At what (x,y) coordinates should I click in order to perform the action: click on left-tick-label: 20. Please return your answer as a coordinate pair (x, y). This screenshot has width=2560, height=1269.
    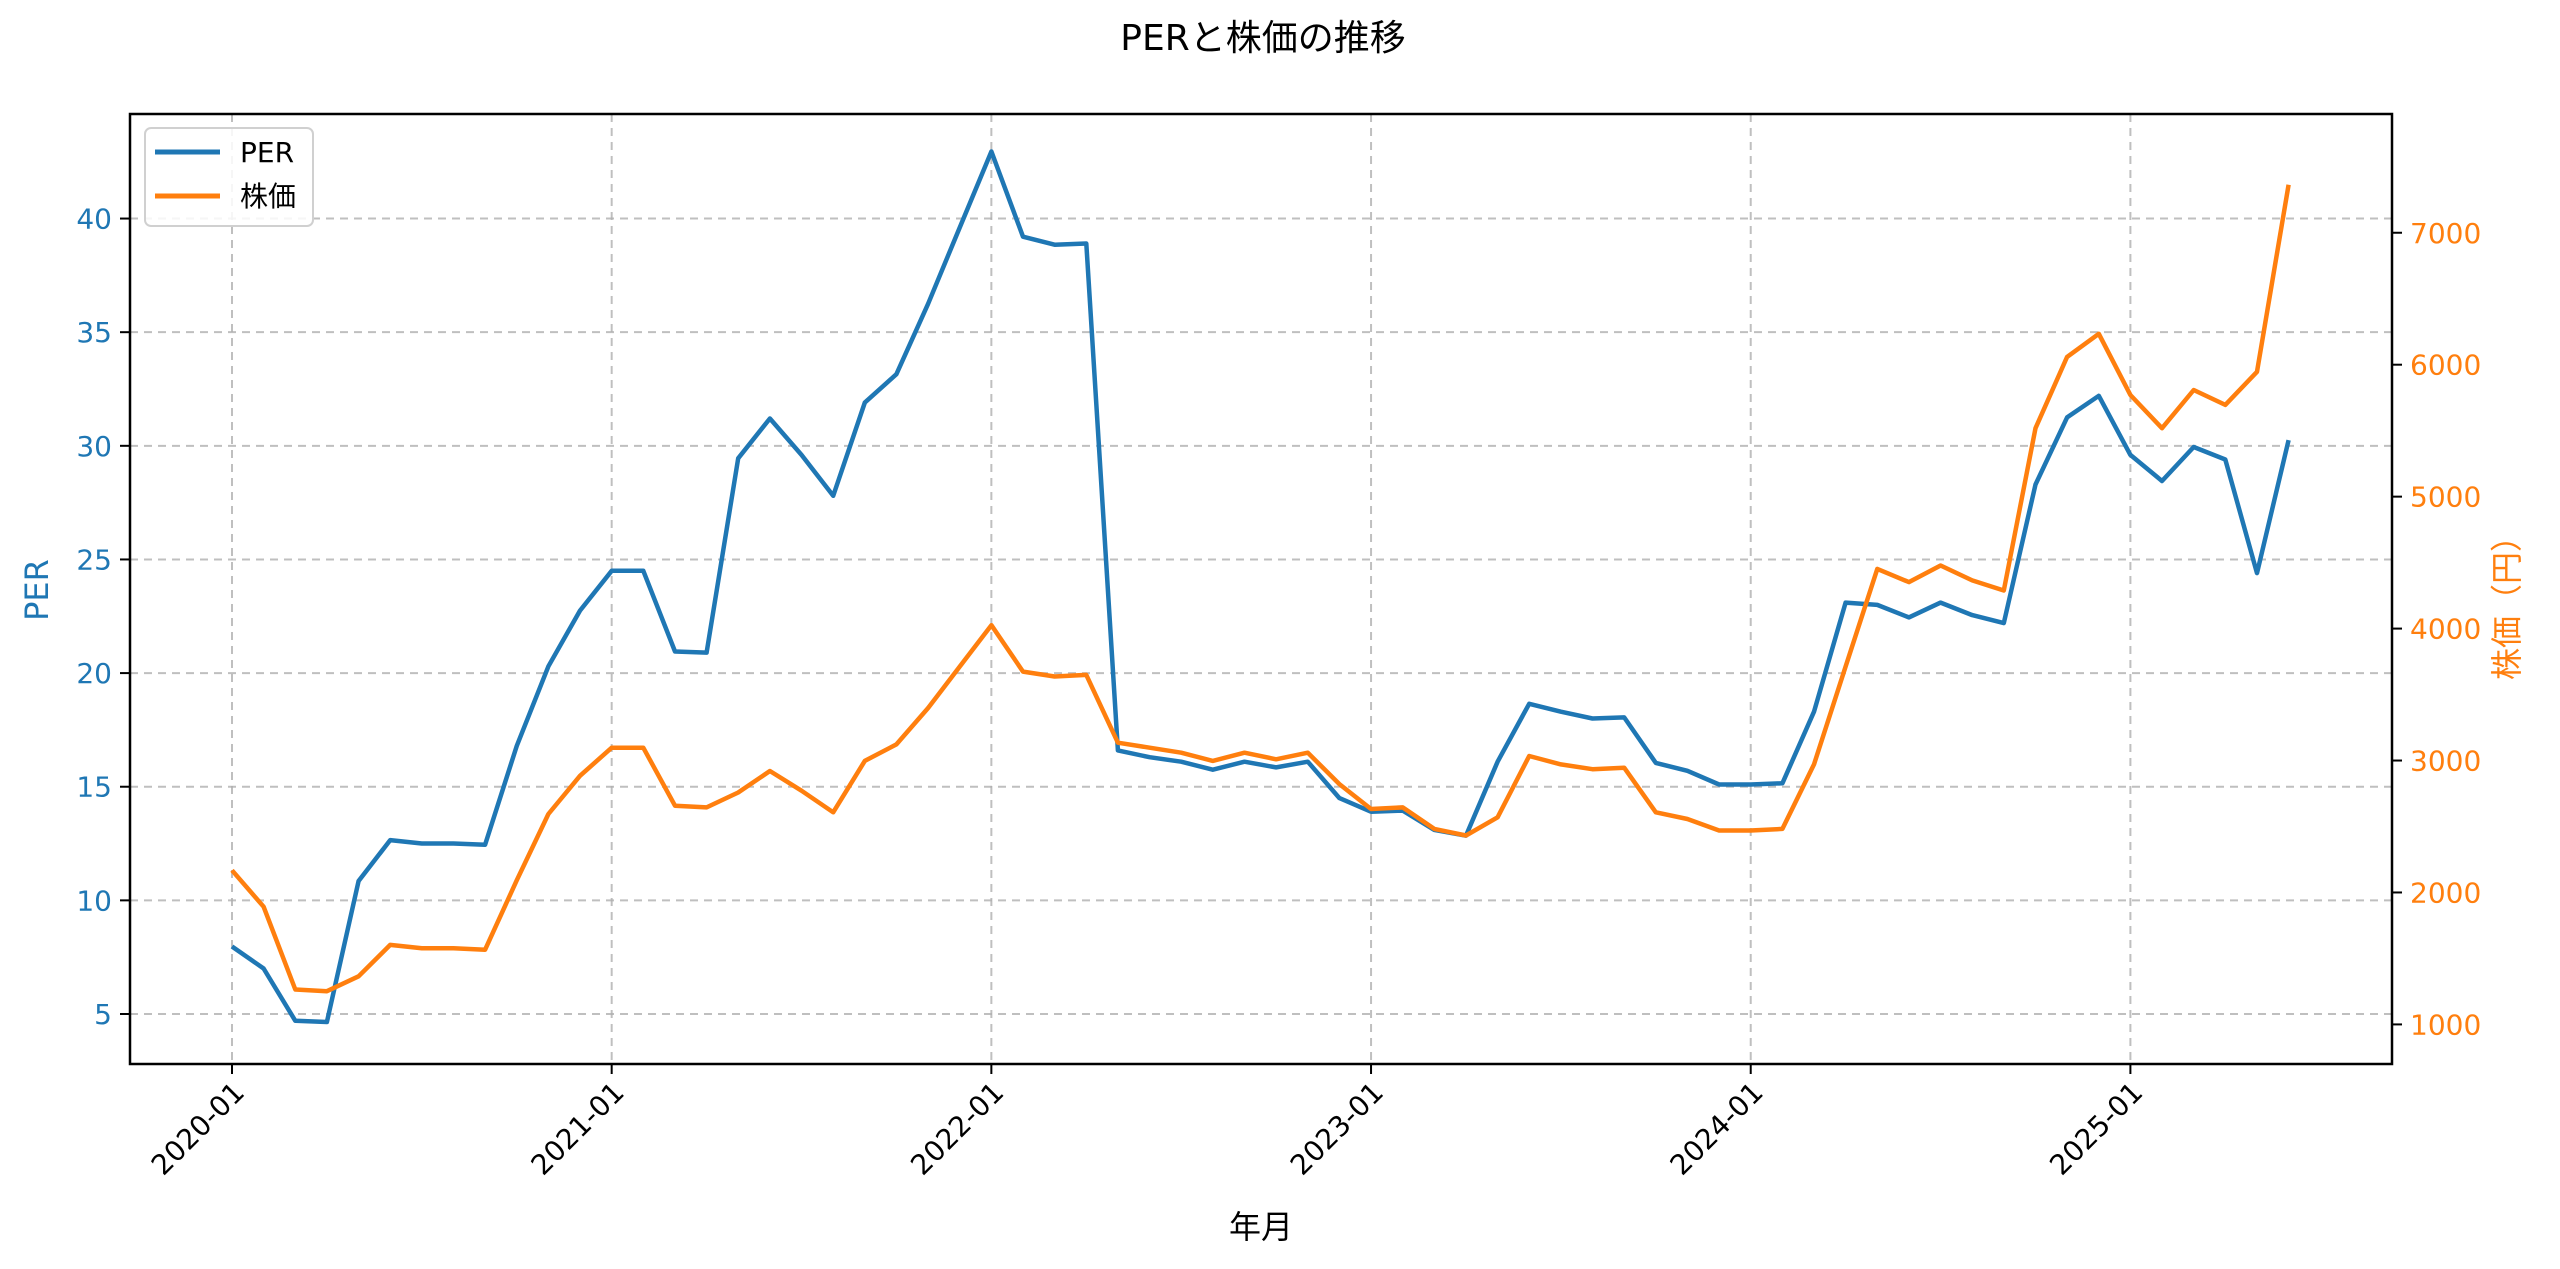
    Looking at the image, I should click on (94, 673).